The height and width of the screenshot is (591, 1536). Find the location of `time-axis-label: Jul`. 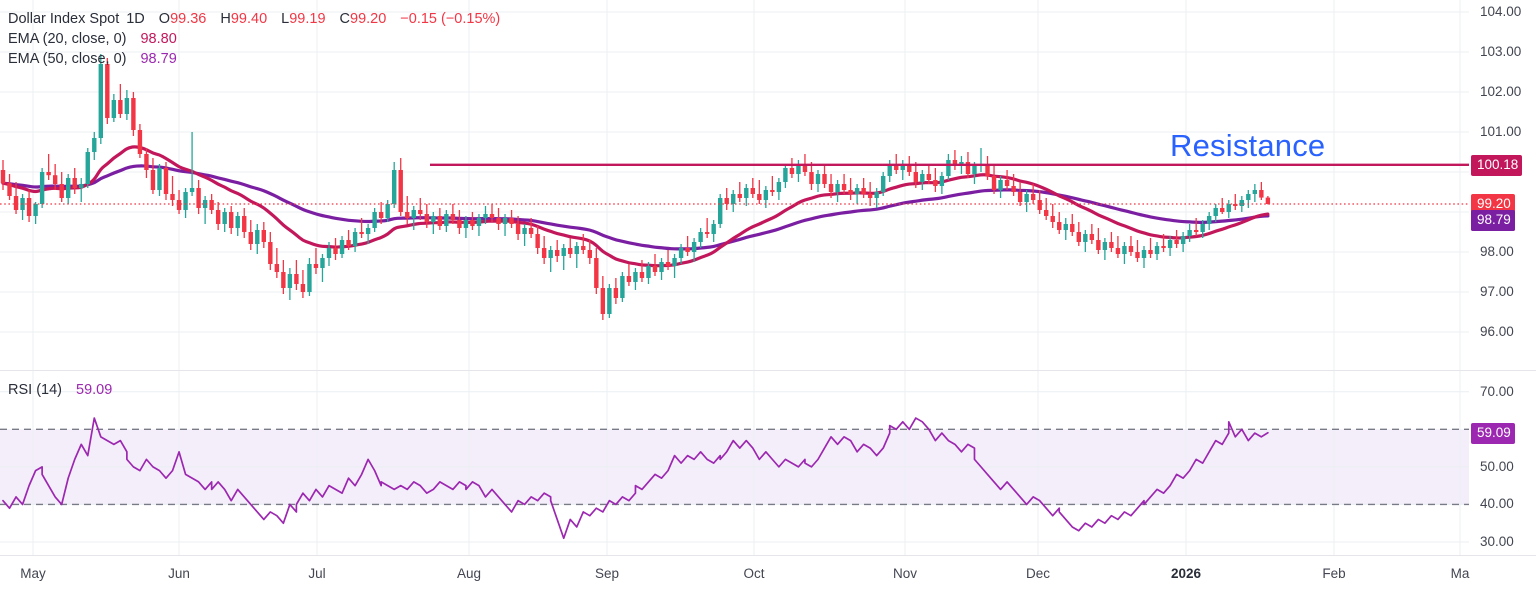

time-axis-label: Jul is located at coordinates (317, 573).